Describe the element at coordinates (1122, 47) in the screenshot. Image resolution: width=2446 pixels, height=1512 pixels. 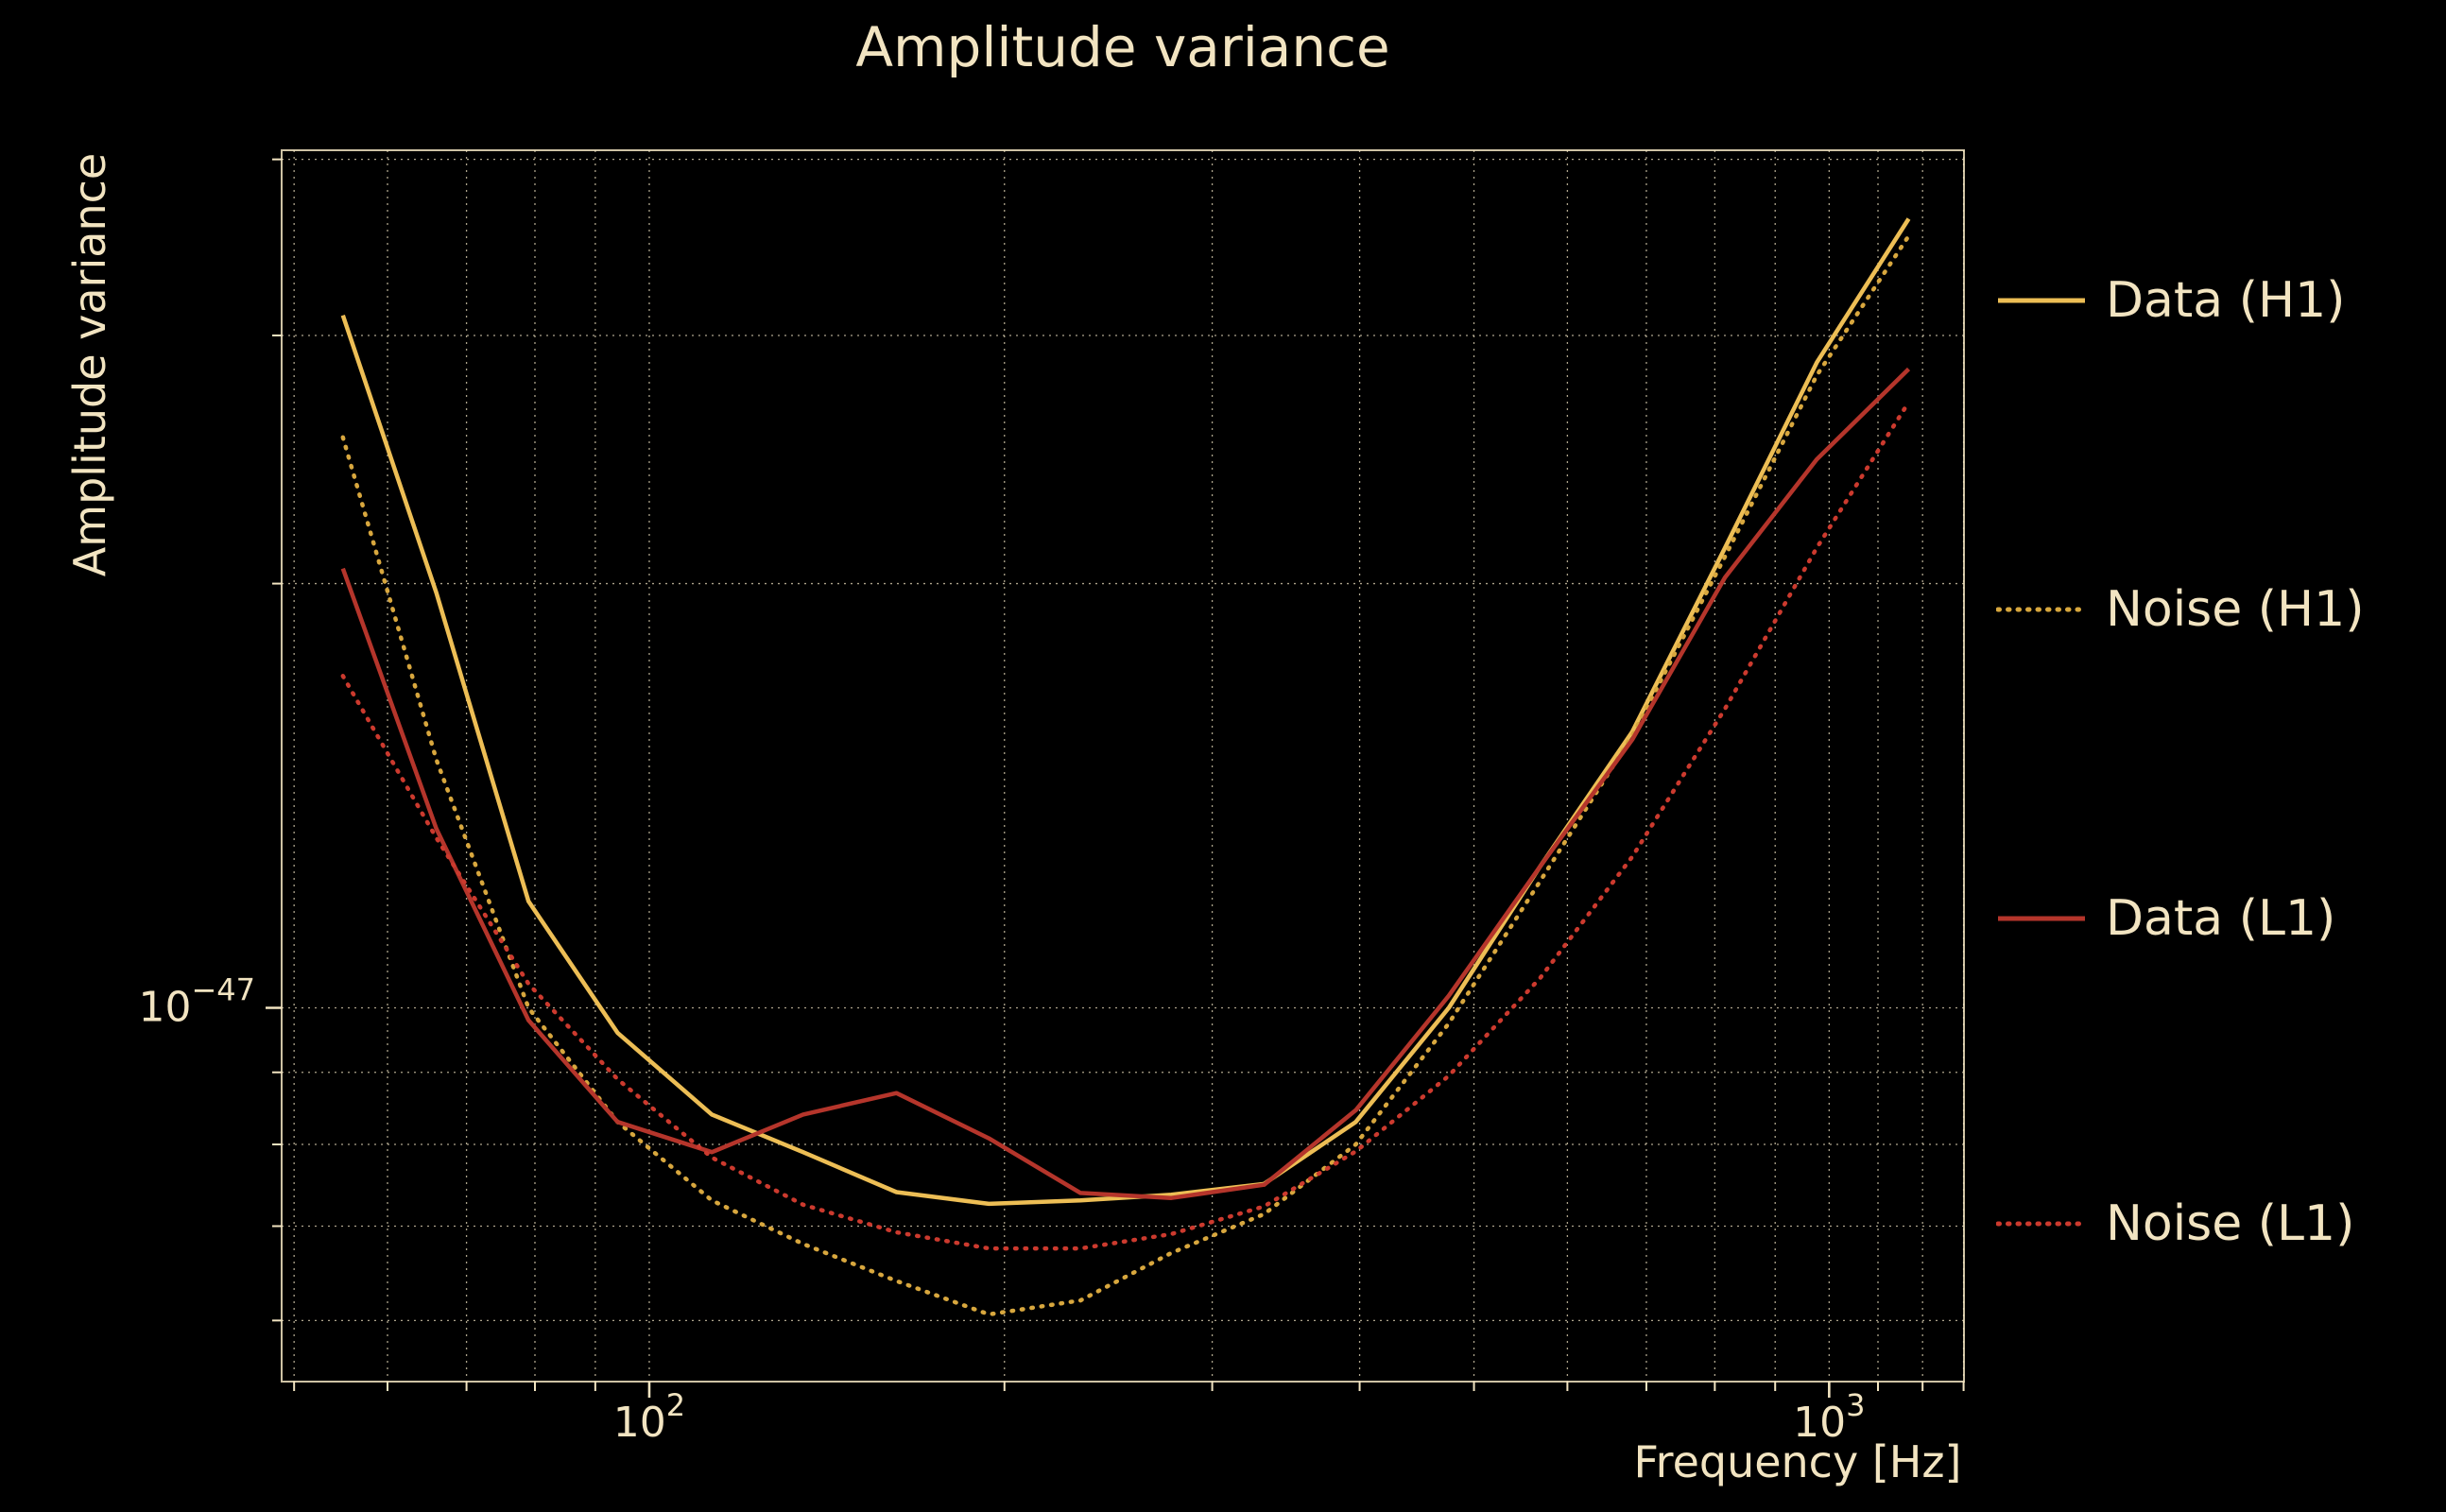
I see `chart-title: Amplitude variance` at that location.